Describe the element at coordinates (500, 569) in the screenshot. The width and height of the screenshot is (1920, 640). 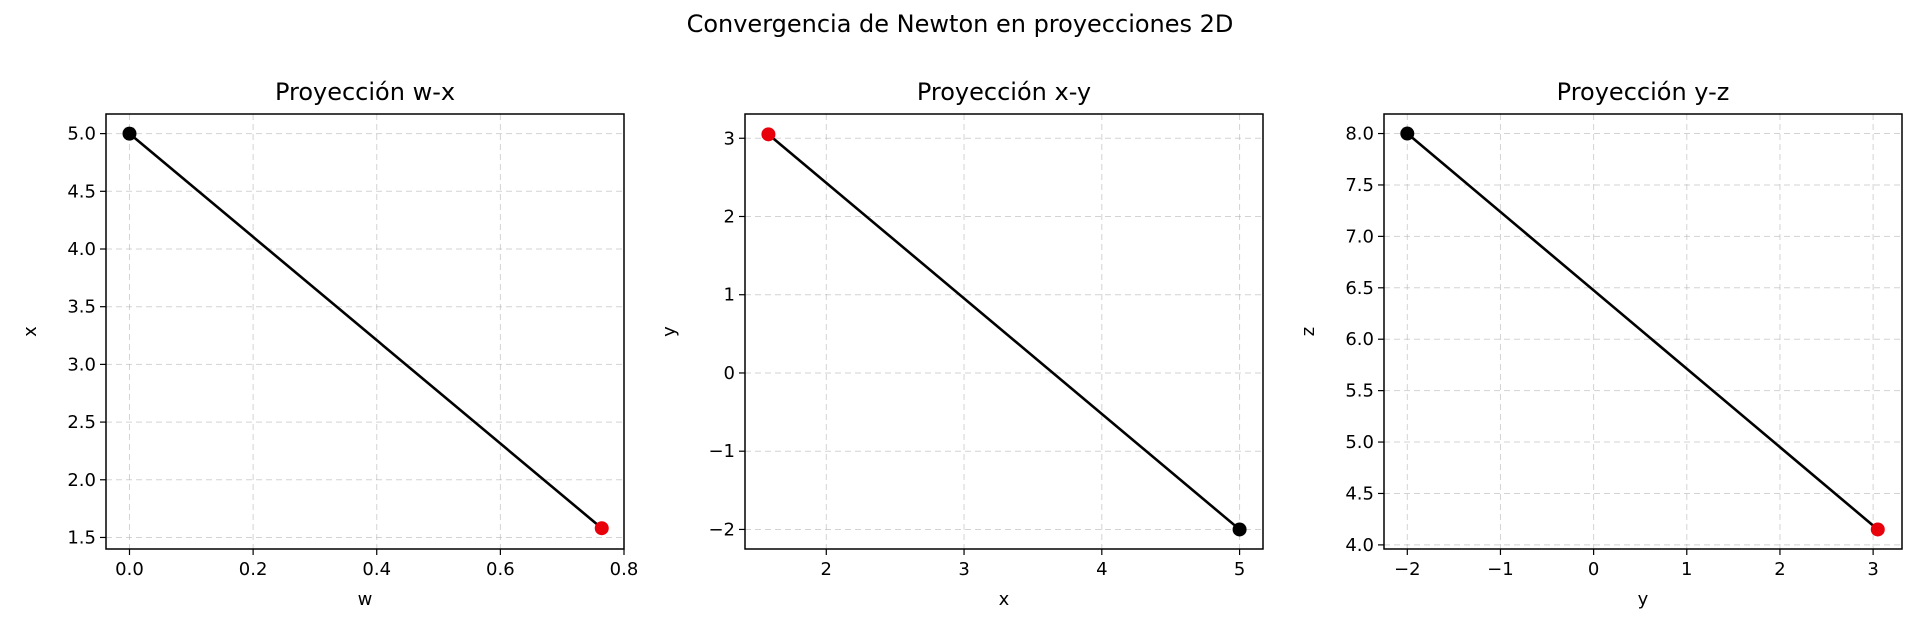
I see `x-tick-label: 0.6` at that location.